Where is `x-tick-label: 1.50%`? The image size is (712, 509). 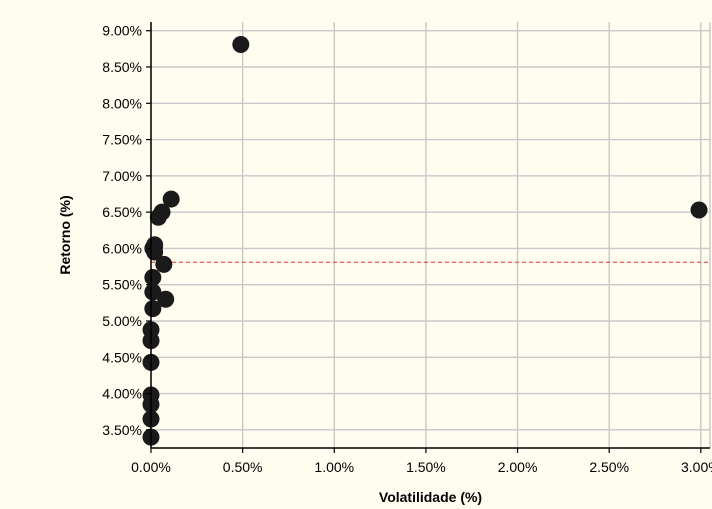
x-tick-label: 1.50% is located at coordinates (426, 467).